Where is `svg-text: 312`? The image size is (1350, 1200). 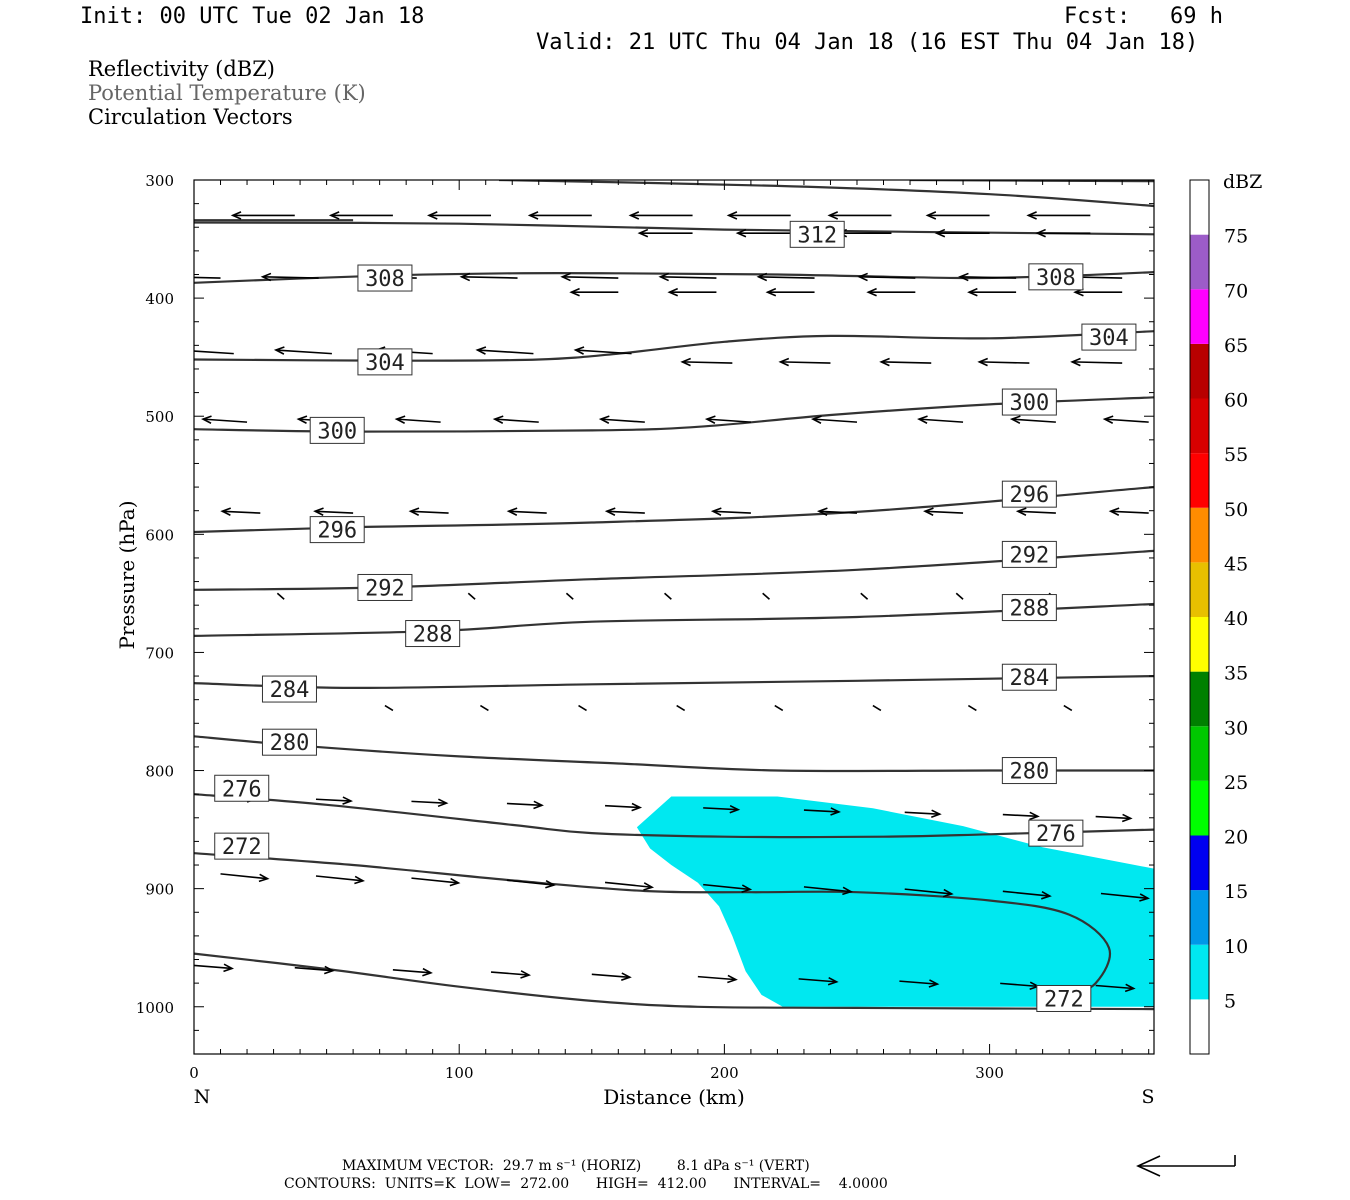 svg-text: 312 is located at coordinates (817, 235).